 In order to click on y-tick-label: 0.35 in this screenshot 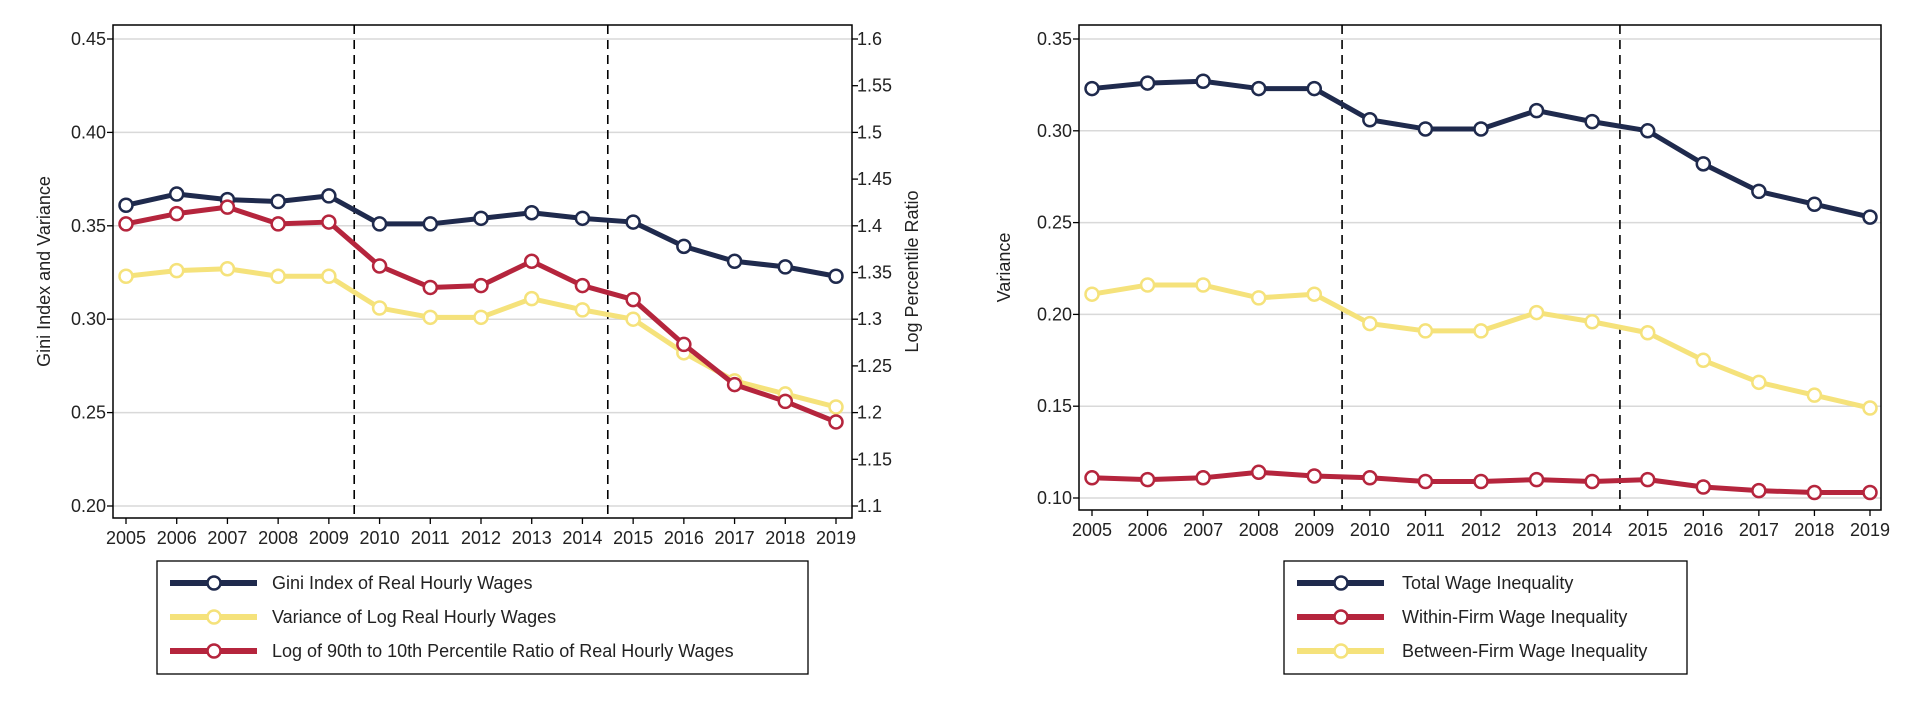, I will do `click(88, 226)`.